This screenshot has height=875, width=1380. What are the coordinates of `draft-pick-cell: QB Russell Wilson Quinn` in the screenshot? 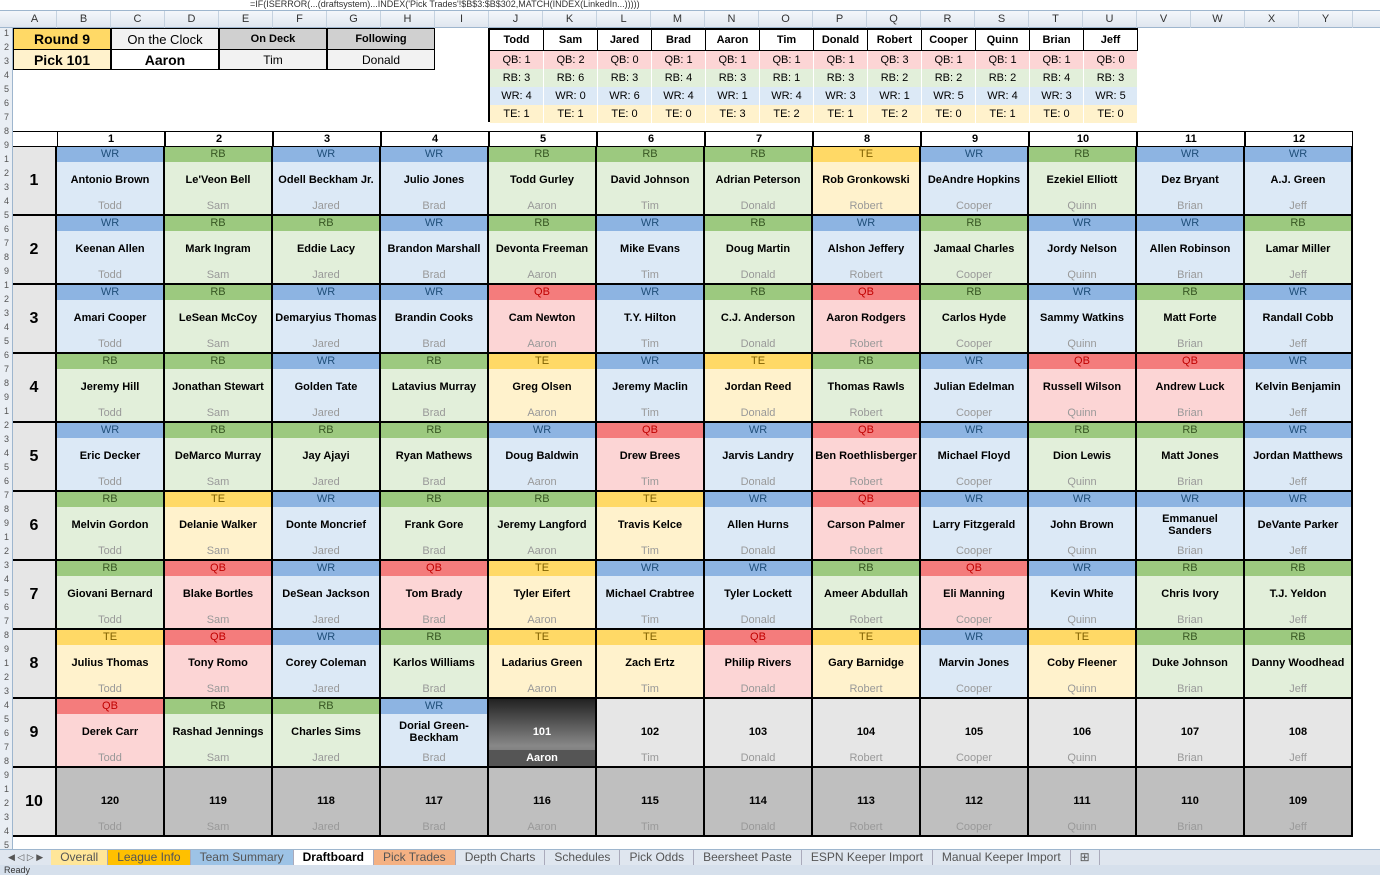 It's located at (1083, 388).